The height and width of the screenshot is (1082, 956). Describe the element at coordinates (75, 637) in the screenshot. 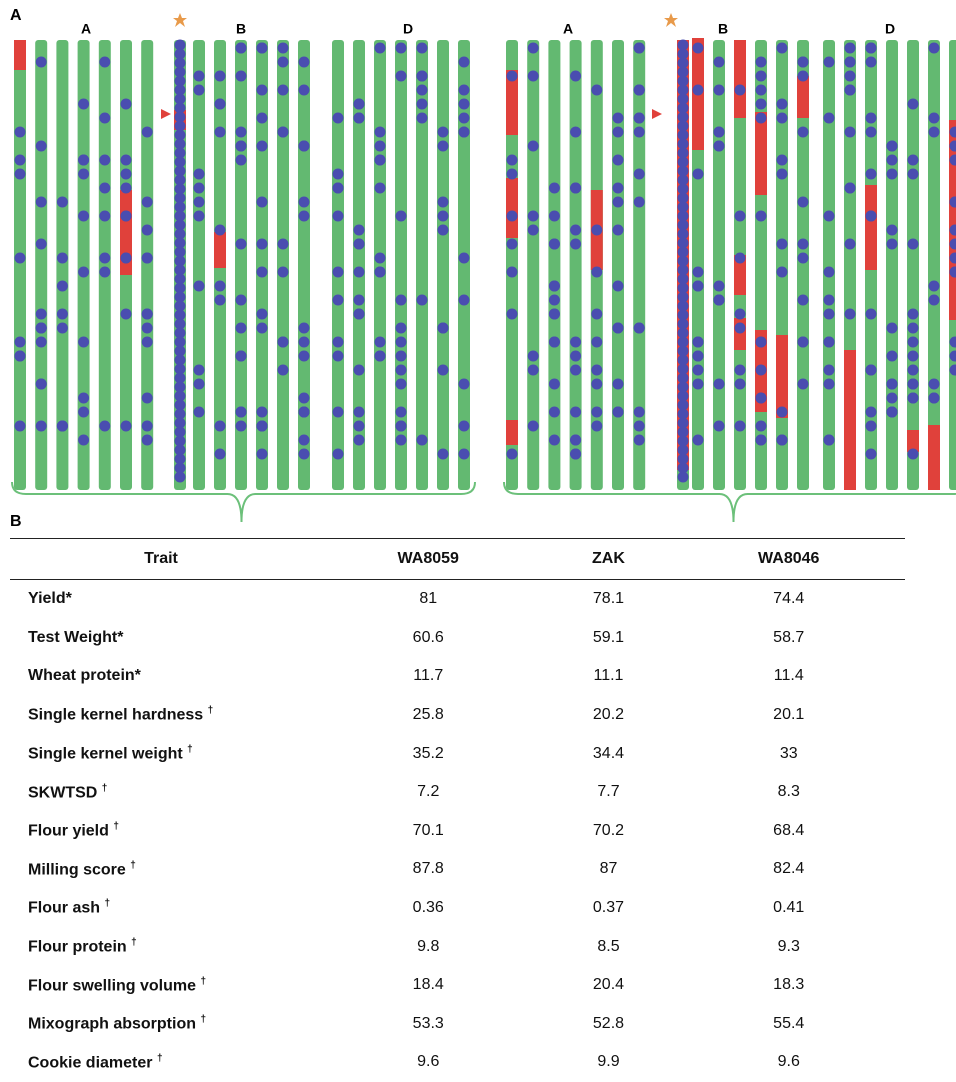

I see `trait-name: Test Weight*` at that location.